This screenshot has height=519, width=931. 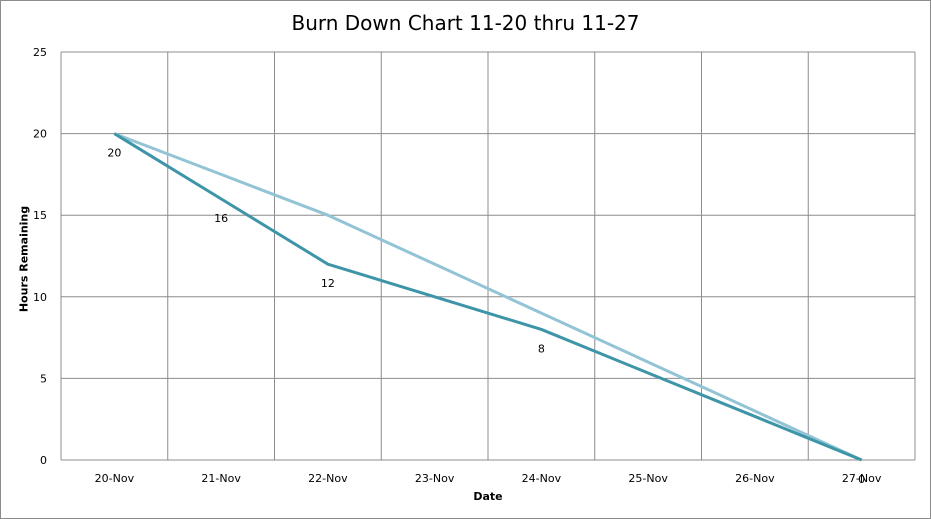 What do you see at coordinates (115, 478) in the screenshot?
I see `x-tick-label: 20-Nov` at bounding box center [115, 478].